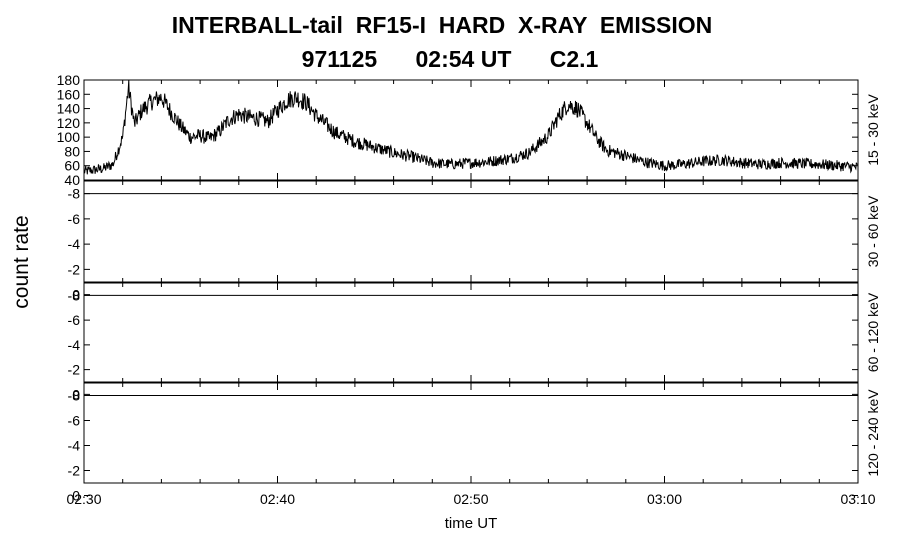 The image size is (900, 548). I want to click on panel-energy-label: 15 - 30 keV, so click(873, 130).